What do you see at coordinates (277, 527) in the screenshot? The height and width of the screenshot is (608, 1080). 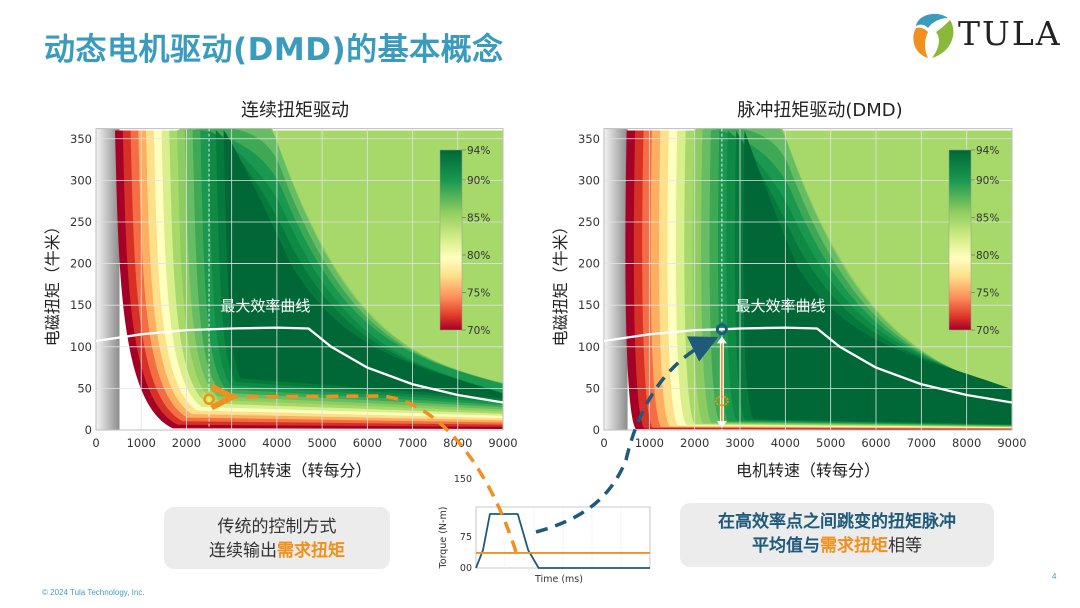 I see `callout-left-line1: 传统的控制方式` at bounding box center [277, 527].